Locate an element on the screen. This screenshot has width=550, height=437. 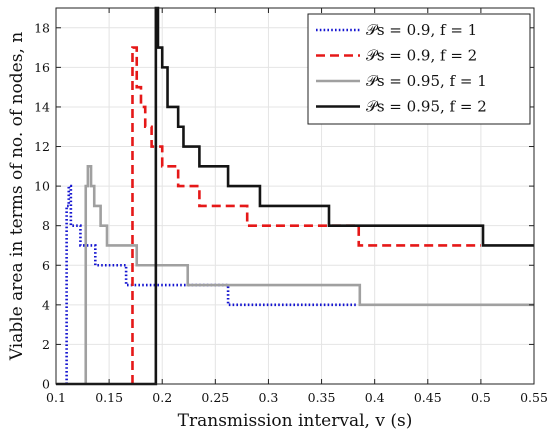
x-tick-label: 0.2 is located at coordinates (162, 397).